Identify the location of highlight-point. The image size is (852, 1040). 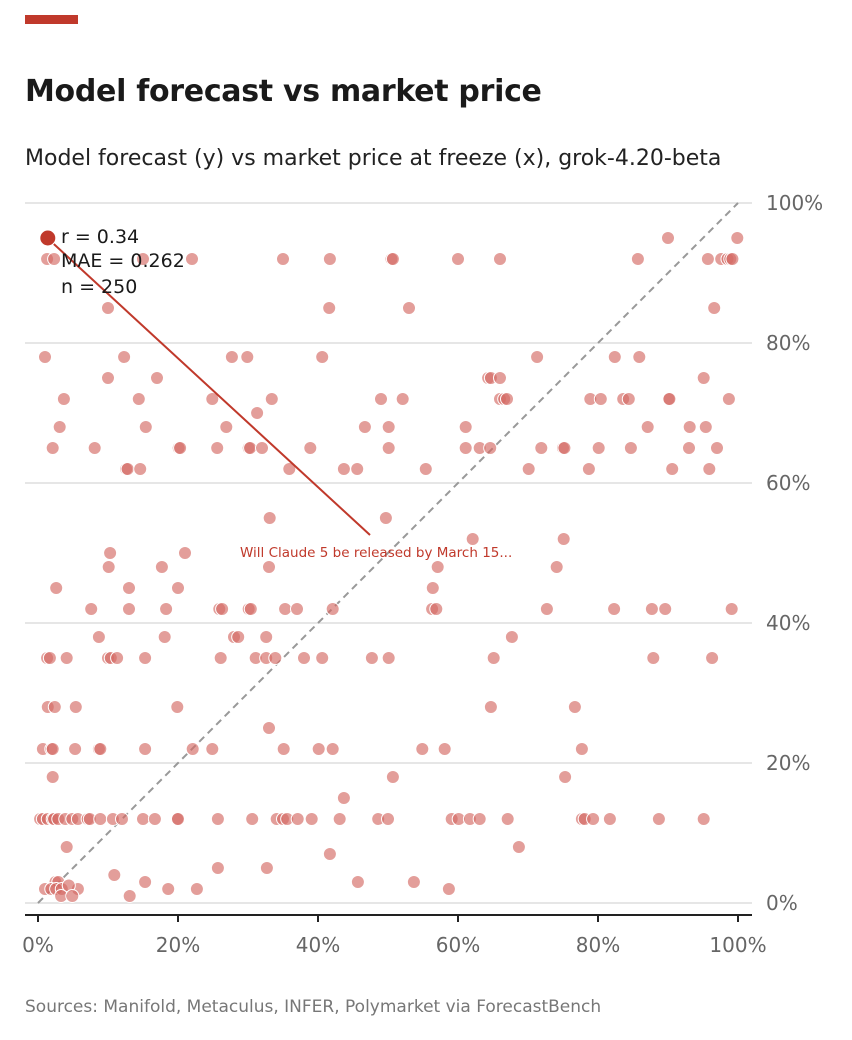
(48, 238).